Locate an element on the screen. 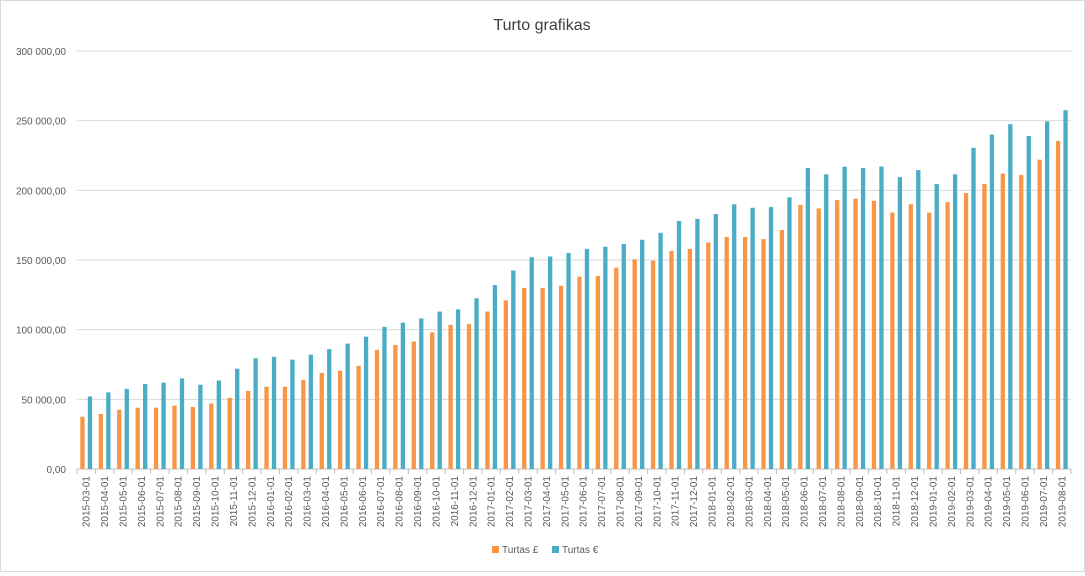 The width and height of the screenshot is (1085, 576). chart-title: Turto grafikas is located at coordinates (541, 25).